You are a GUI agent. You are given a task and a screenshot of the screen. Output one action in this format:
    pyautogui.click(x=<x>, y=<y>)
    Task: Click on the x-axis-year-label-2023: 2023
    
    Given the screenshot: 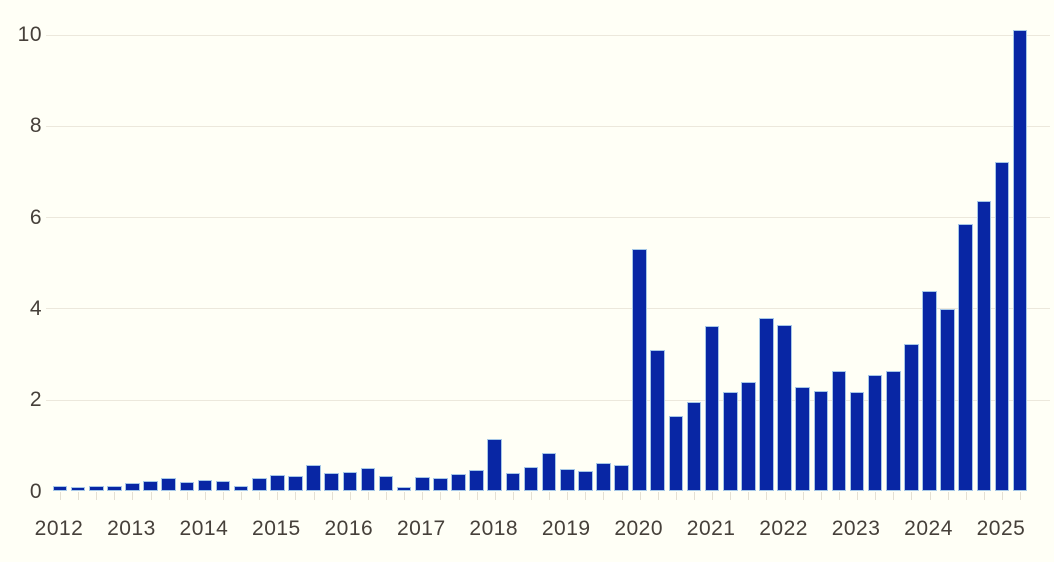 What is the action you would take?
    pyautogui.click(x=856, y=528)
    